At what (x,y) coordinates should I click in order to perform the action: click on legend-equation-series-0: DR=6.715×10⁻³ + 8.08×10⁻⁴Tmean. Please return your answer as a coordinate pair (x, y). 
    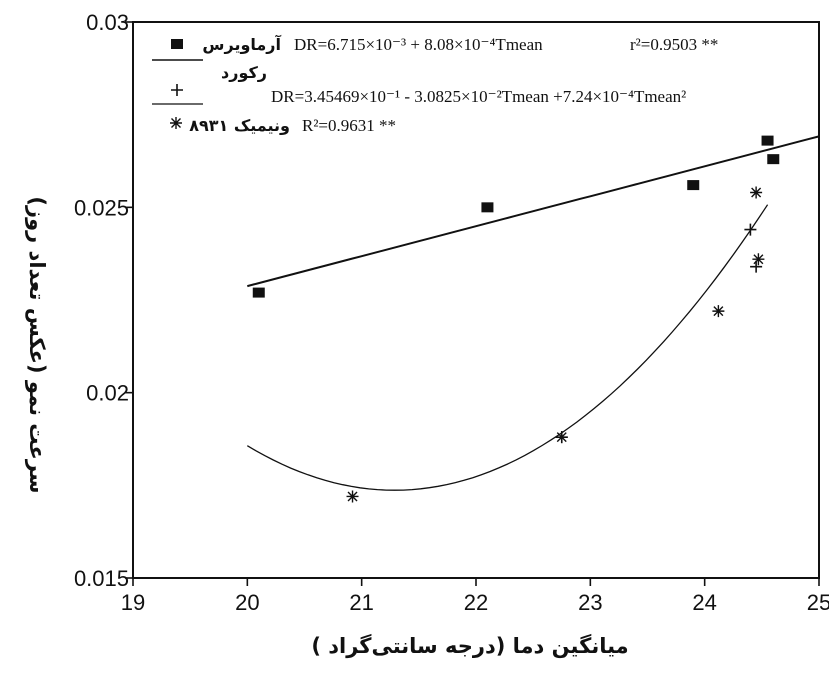
    Looking at the image, I should click on (418, 44).